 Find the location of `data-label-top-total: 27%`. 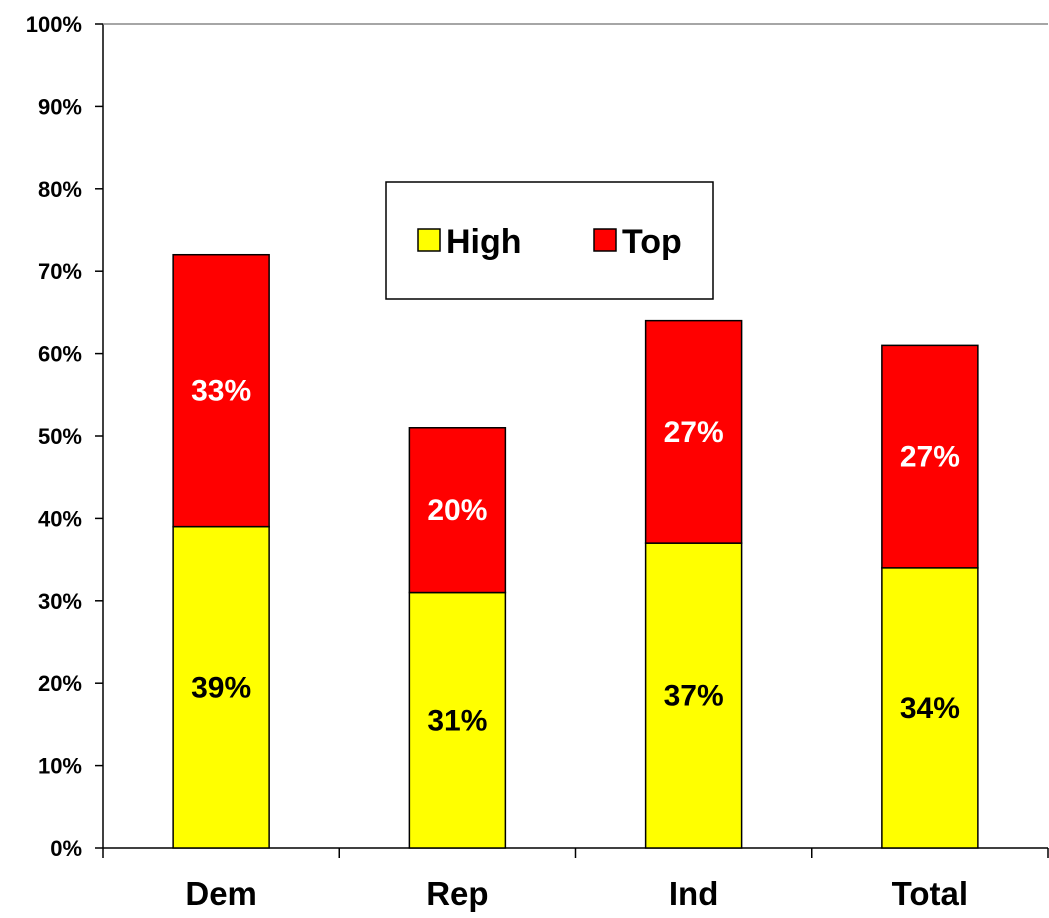

data-label-top-total: 27% is located at coordinates (930, 457).